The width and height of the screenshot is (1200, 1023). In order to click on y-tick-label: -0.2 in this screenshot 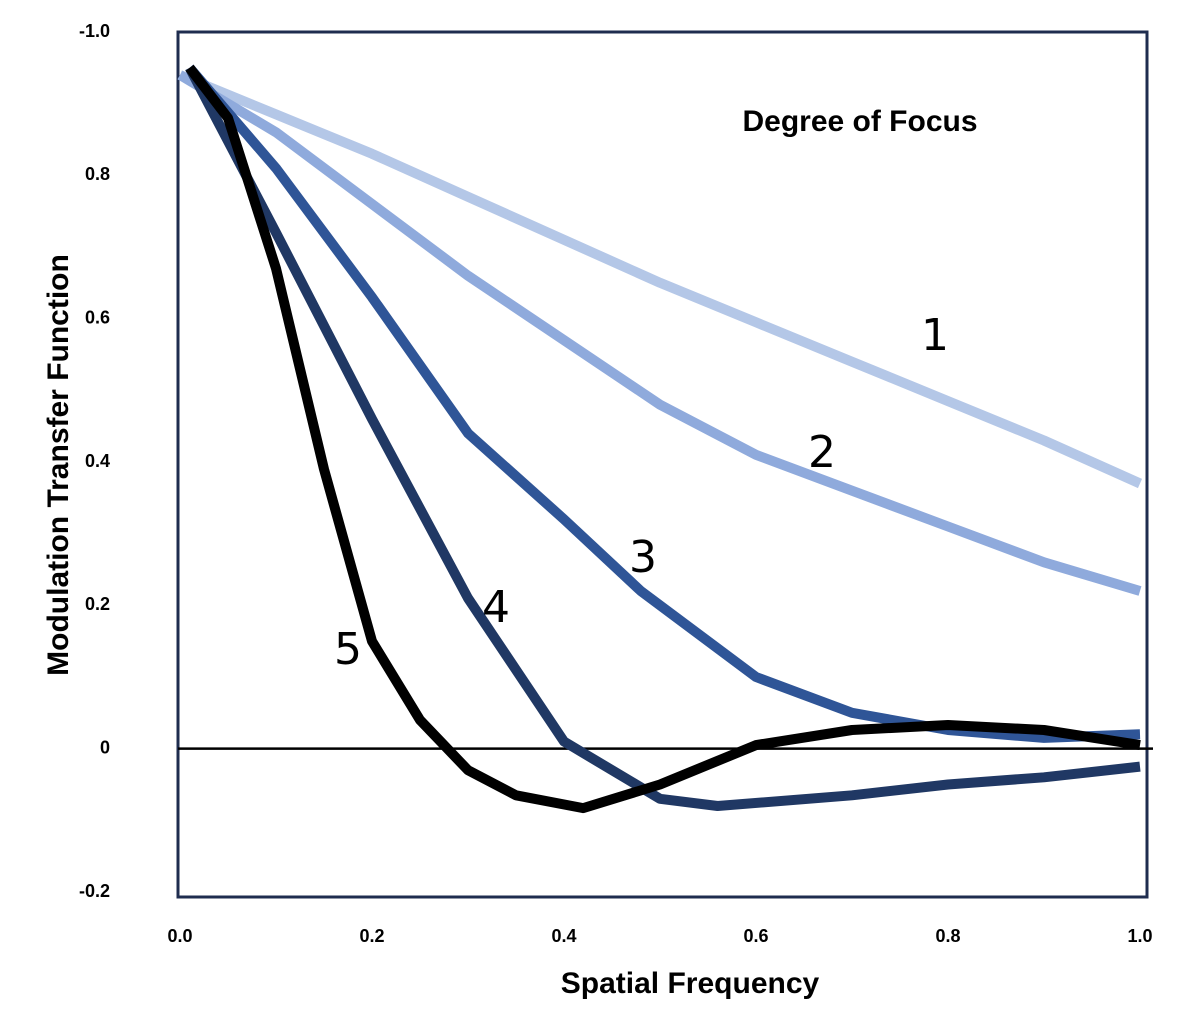, I will do `click(94, 891)`.